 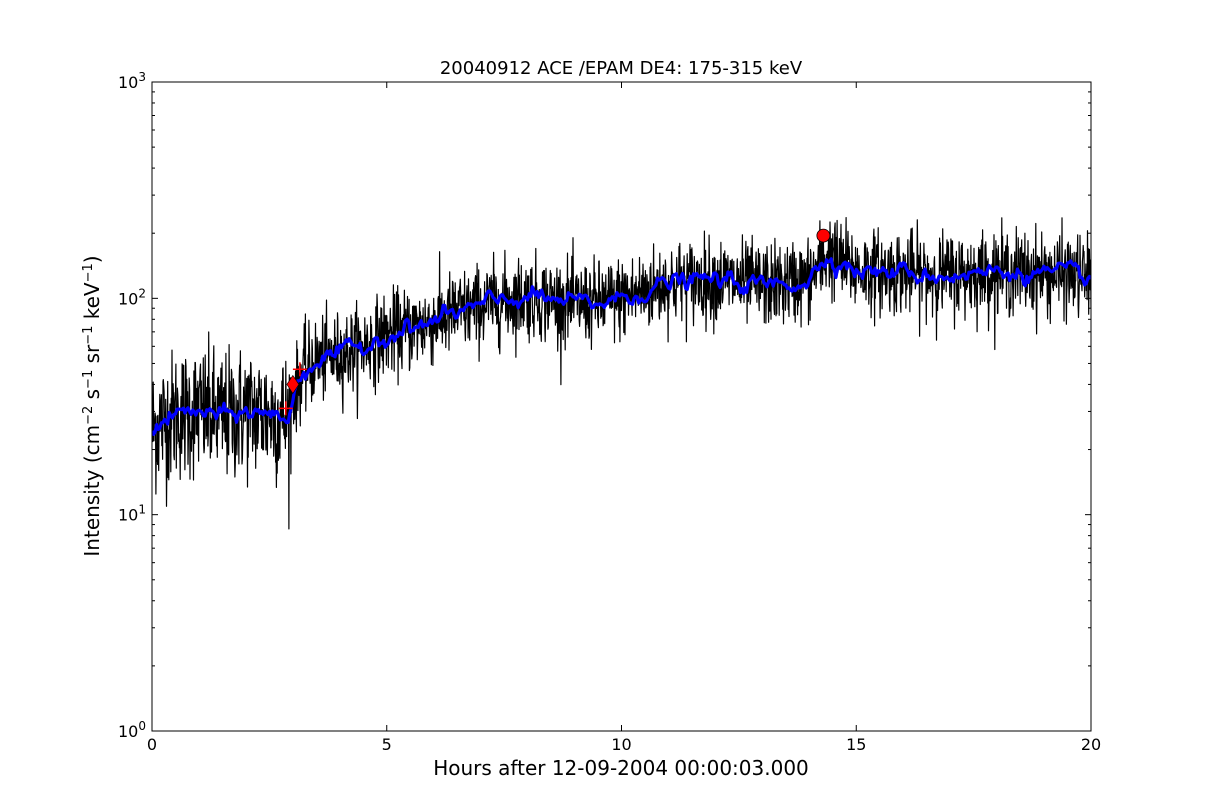 I want to click on x-tick-label: 10, so click(x=621, y=744).